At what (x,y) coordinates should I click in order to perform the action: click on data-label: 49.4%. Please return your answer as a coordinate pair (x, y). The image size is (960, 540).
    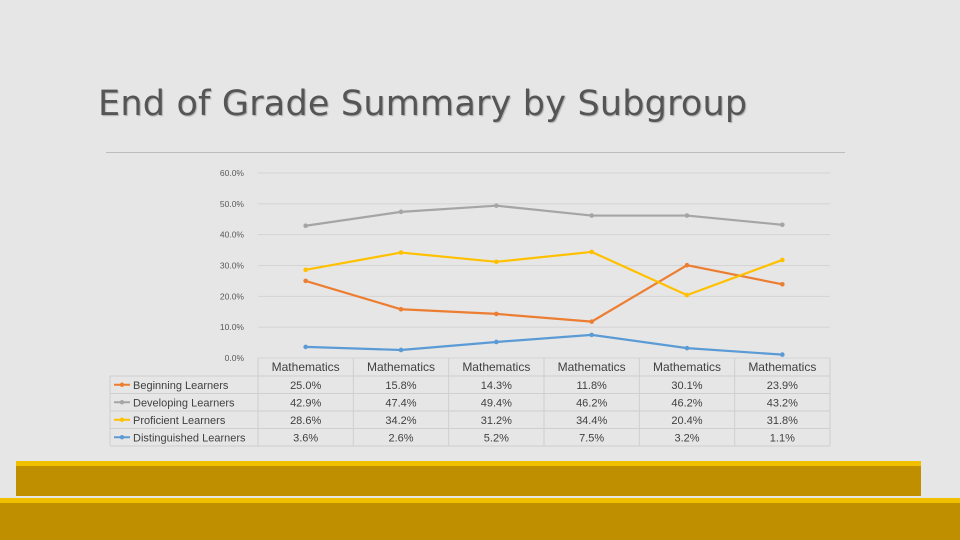
    Looking at the image, I should click on (496, 403).